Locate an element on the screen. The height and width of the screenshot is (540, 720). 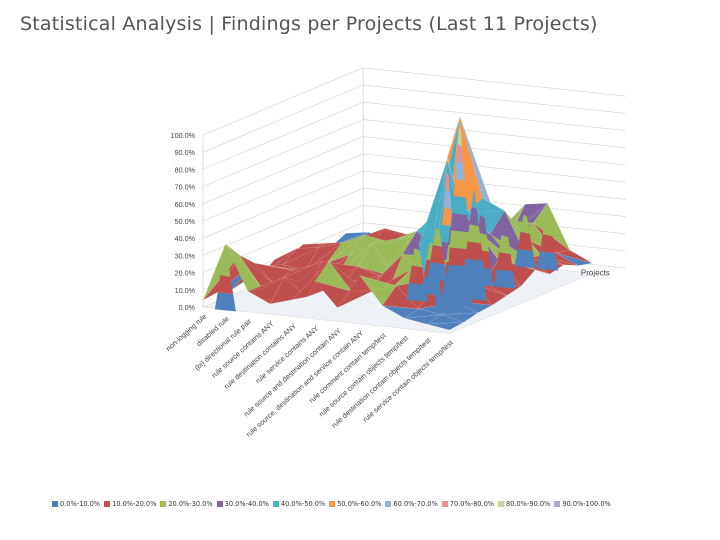
legend-label: 60.0%-70.0% is located at coordinates (415, 504).